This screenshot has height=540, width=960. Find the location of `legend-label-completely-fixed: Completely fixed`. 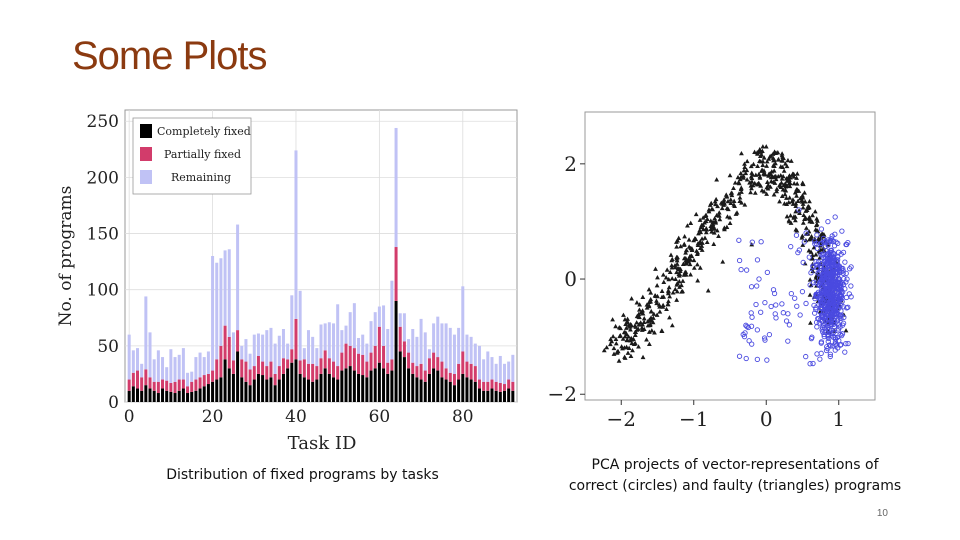

legend-label-completely-fixed: Completely fixed is located at coordinates (204, 131).